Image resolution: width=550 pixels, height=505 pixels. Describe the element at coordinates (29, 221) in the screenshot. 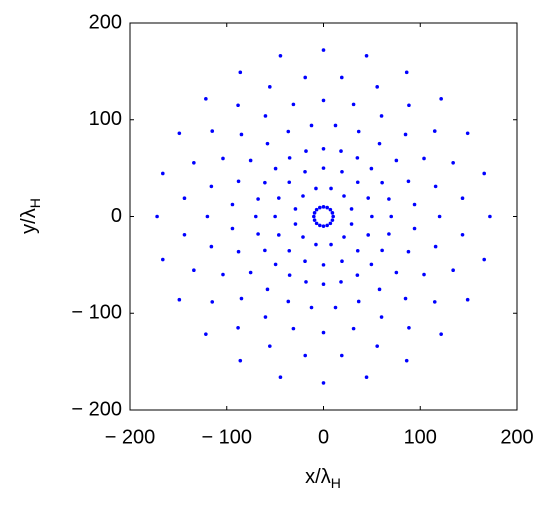

I see `y-axis-label-main: y/λ` at that location.